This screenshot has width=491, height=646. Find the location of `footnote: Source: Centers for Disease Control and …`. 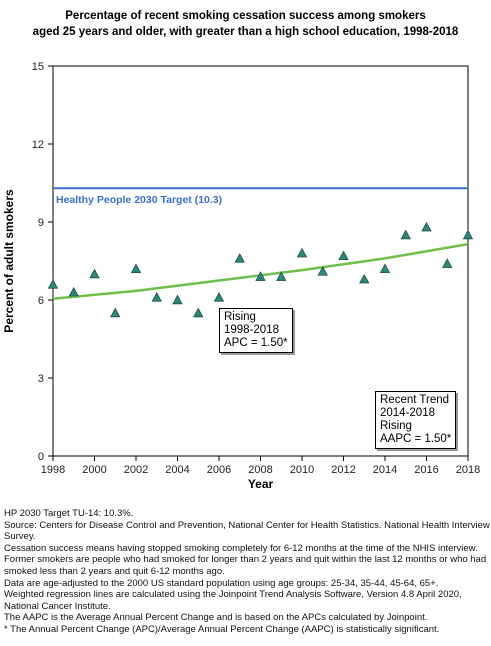

footnote: Source: Centers for Disease Control and … is located at coordinates (247, 531).